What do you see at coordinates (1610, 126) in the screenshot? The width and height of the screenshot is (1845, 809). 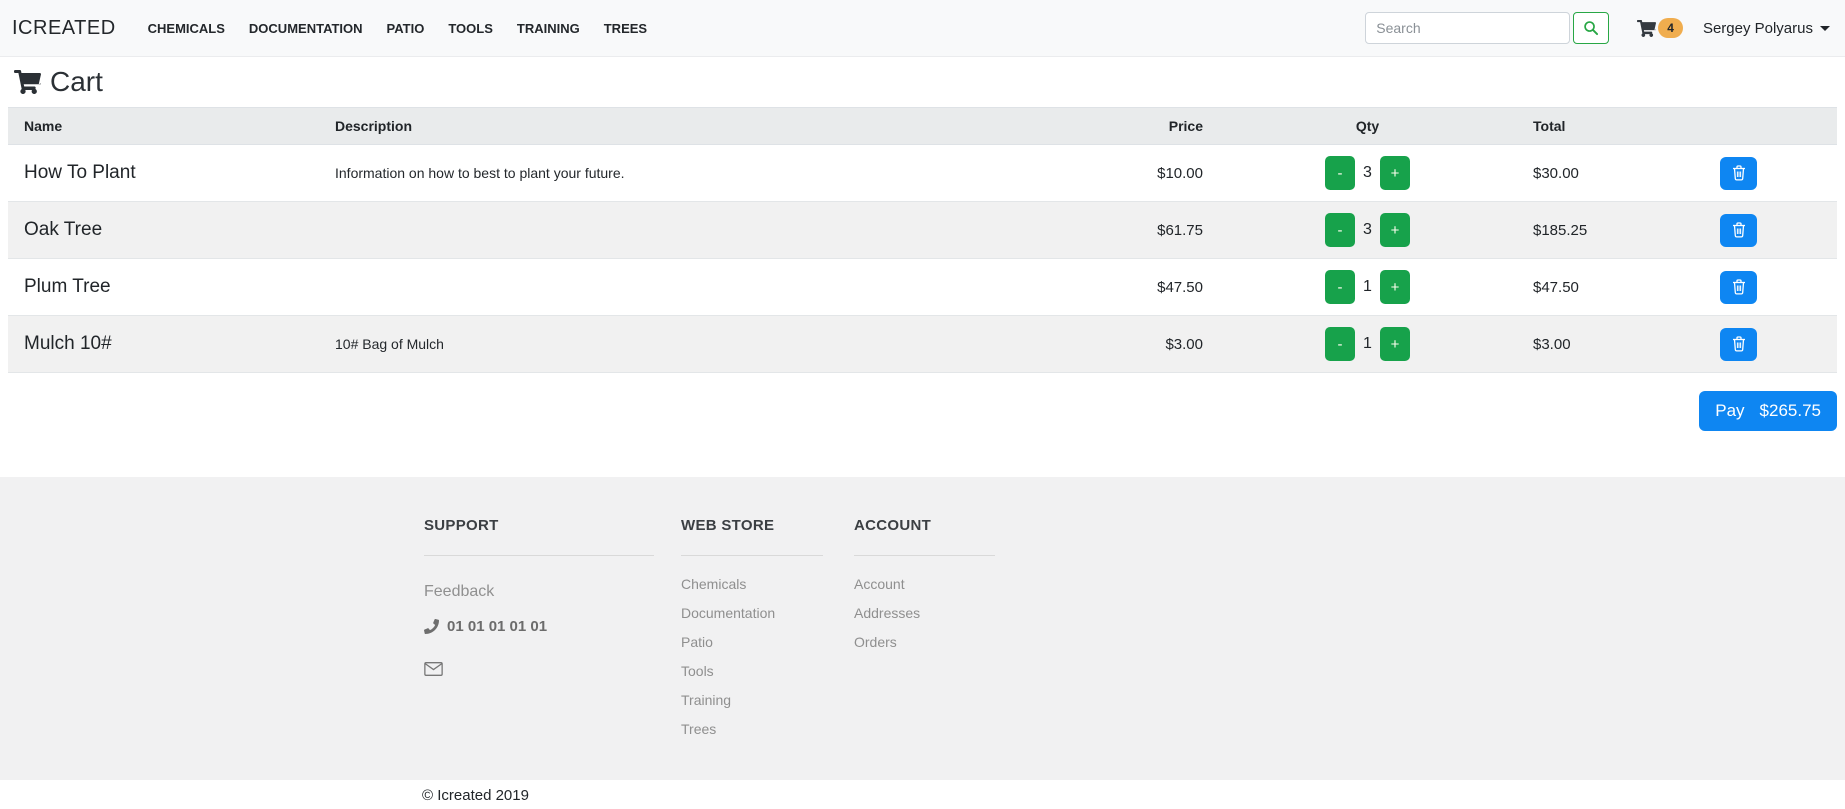 I see `column-header-total: Total` at bounding box center [1610, 126].